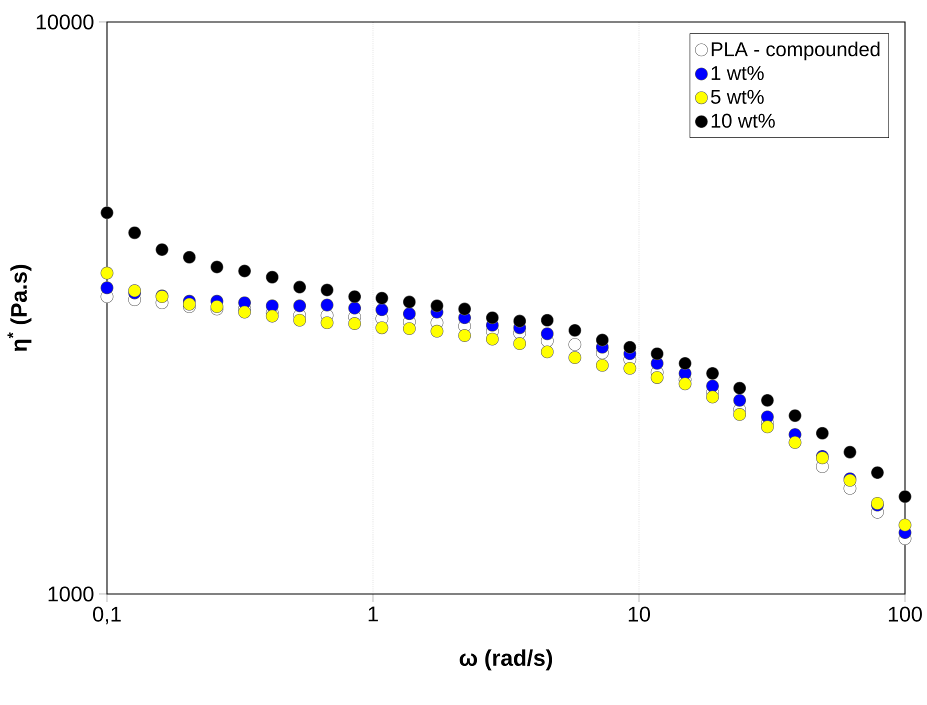 This screenshot has height=705, width=927. Describe the element at coordinates (738, 73) in the screenshot. I see `legend-label: 1 wt%` at that location.